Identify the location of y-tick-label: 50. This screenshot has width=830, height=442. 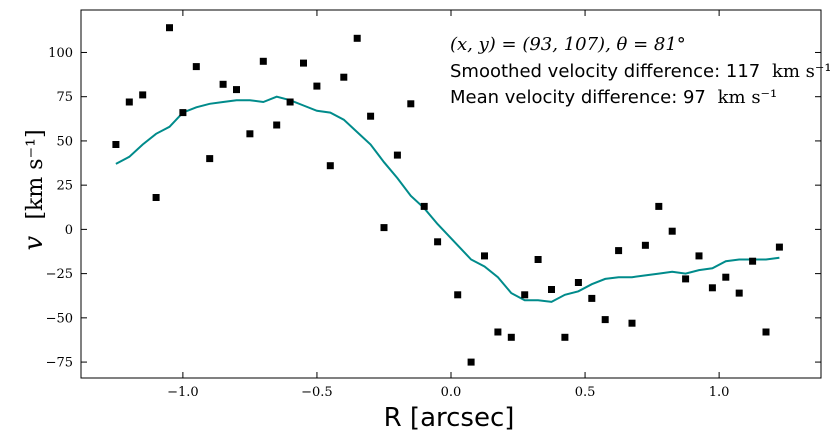
(64, 141).